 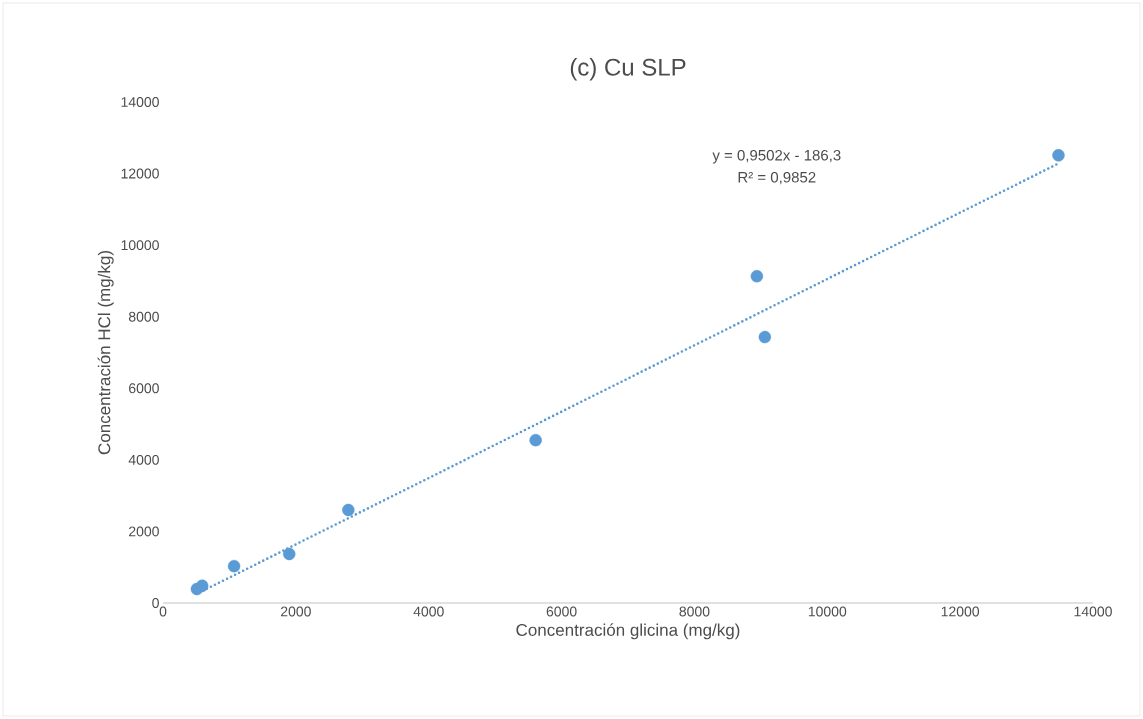 I want to click on y-tick-label: 4000, so click(x=143, y=459).